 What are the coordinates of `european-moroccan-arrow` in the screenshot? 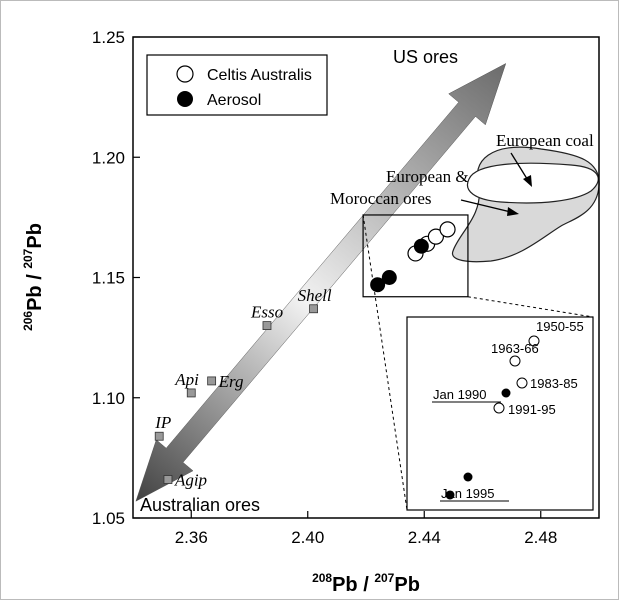 It's located at (486, 206).